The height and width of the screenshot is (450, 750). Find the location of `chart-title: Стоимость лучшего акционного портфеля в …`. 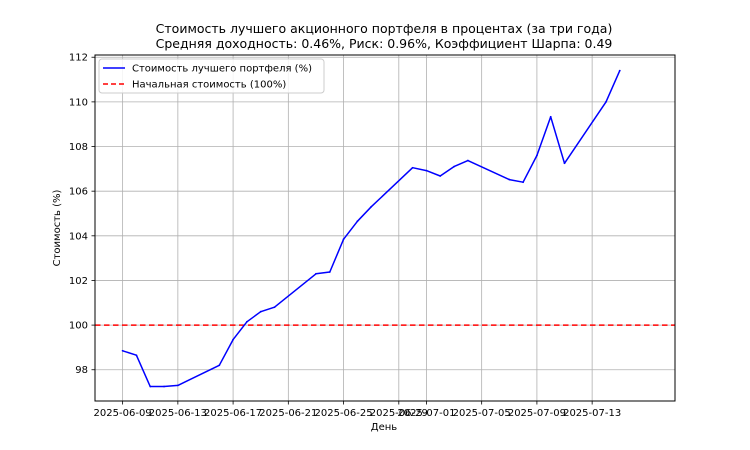

chart-title: Стоимость лучшего акционного портфеля в … is located at coordinates (384, 28).